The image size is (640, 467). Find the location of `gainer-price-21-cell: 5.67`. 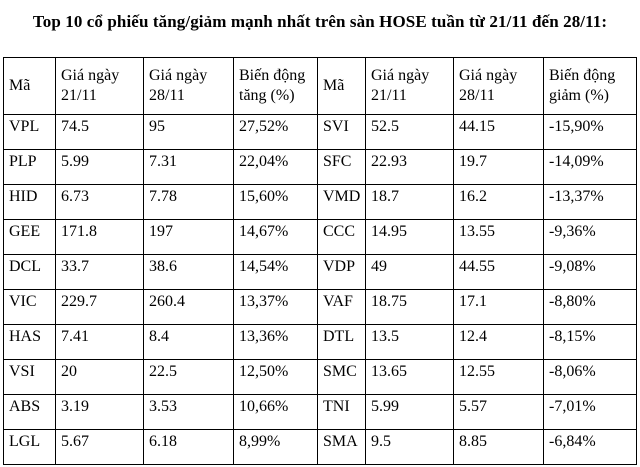

gainer-price-21-cell: 5.67 is located at coordinates (99, 447).